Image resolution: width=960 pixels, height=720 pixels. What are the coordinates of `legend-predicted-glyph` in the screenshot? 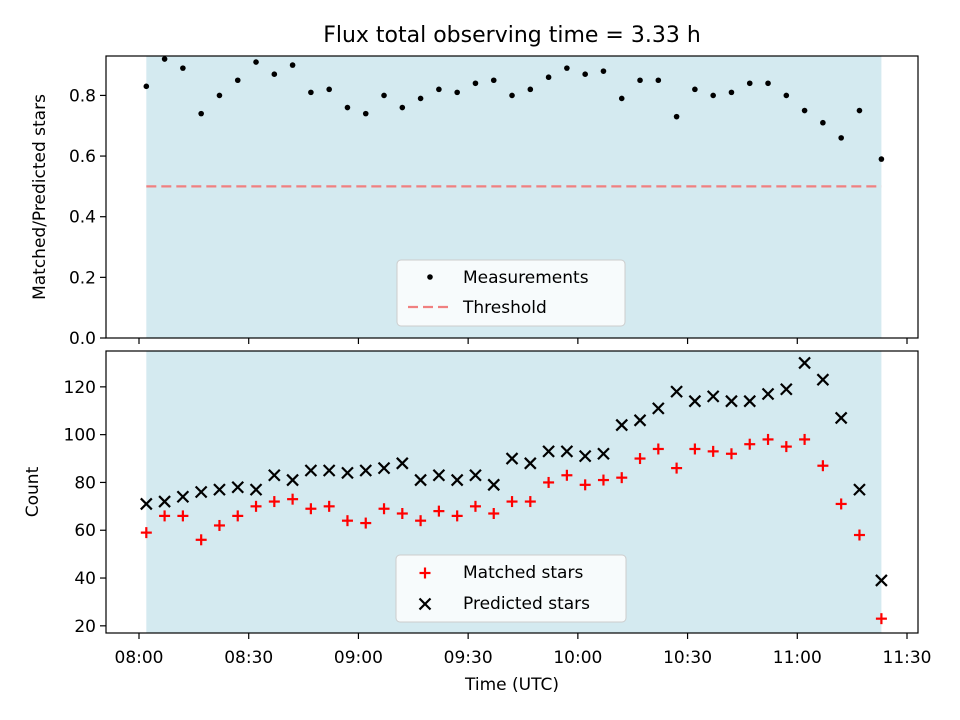 It's located at (425, 604).